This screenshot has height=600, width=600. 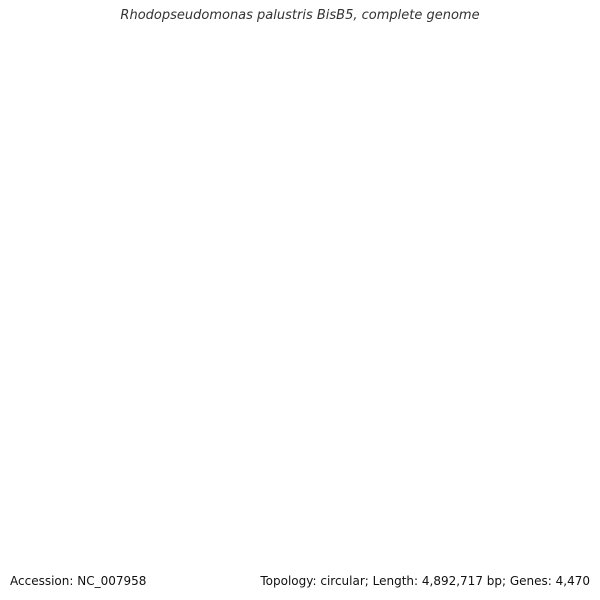 What do you see at coordinates (78, 581) in the screenshot?
I see `accession-text: Accession: NC_007958` at bounding box center [78, 581].